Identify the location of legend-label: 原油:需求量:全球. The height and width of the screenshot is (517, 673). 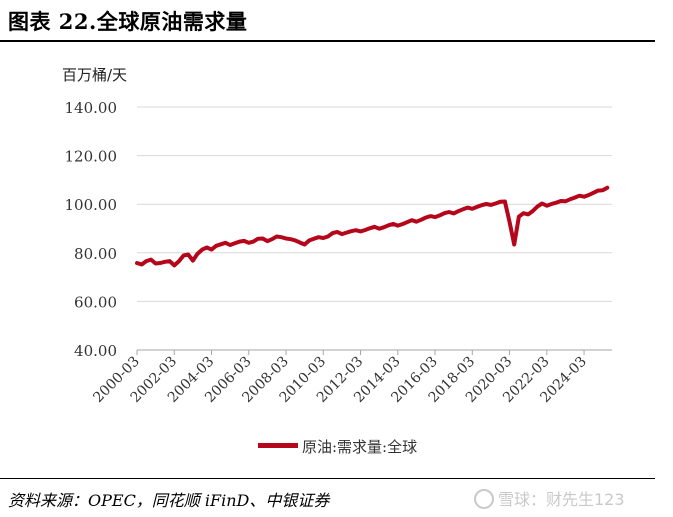
(360, 447).